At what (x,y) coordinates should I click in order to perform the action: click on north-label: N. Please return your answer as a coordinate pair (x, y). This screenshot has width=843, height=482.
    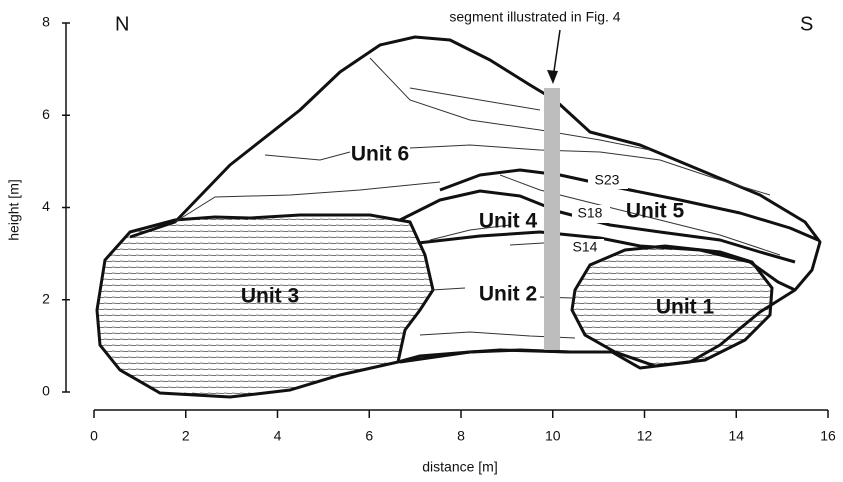
    Looking at the image, I should click on (122, 24).